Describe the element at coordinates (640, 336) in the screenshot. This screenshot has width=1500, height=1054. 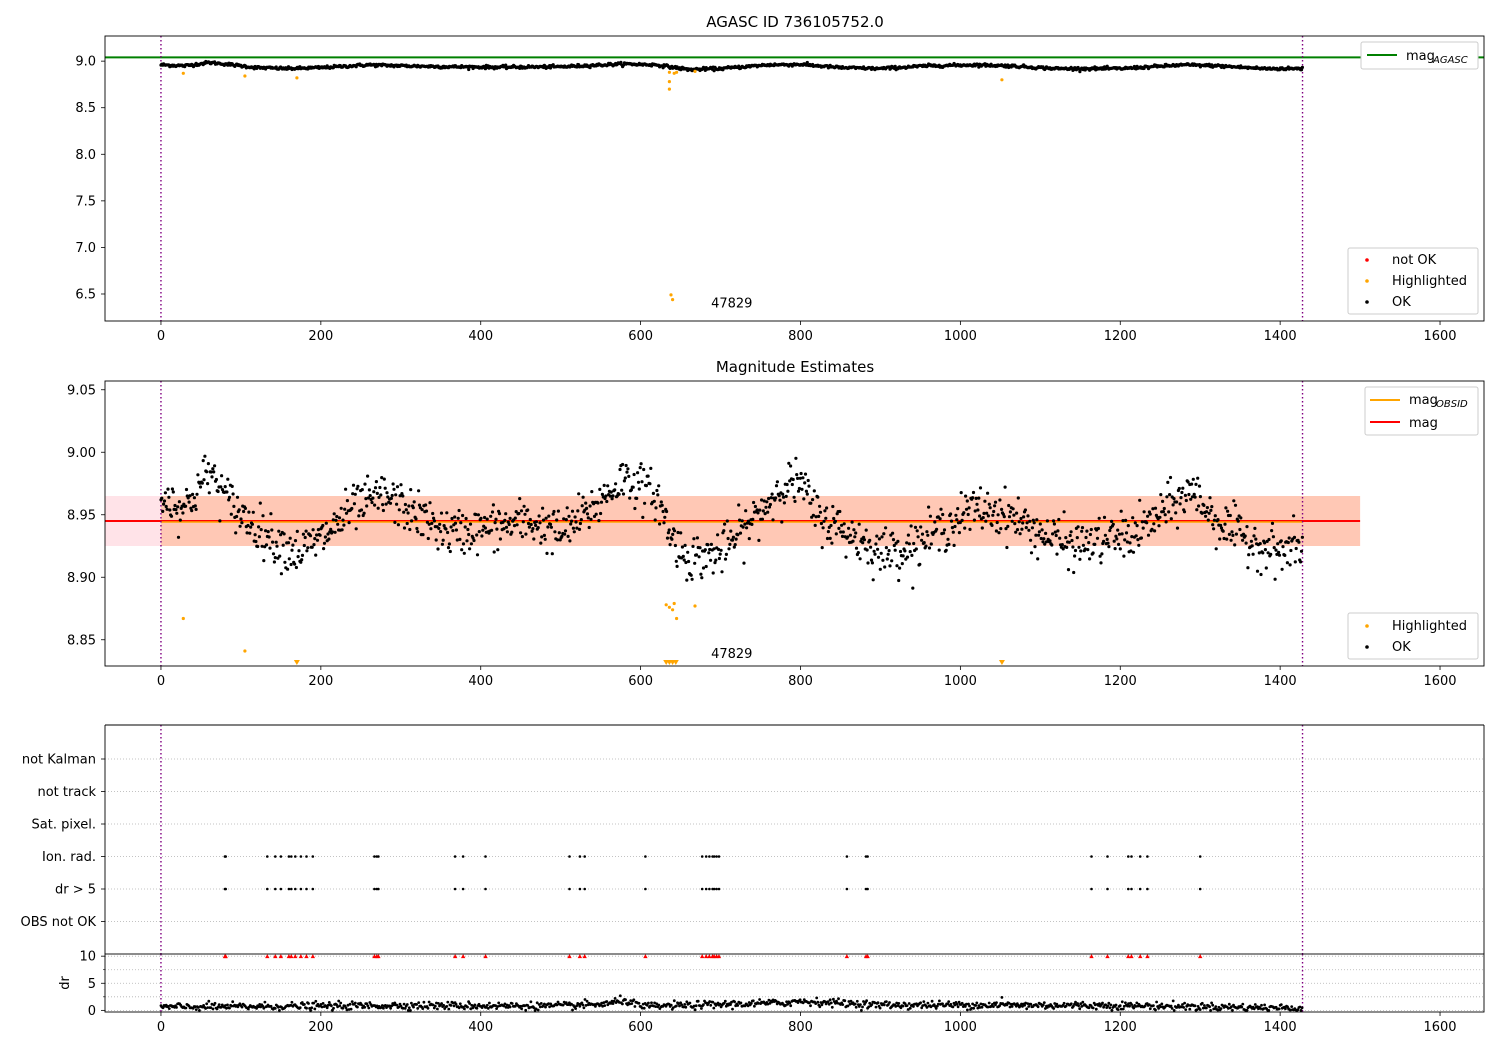
I see `x-tick-label: 600` at that location.